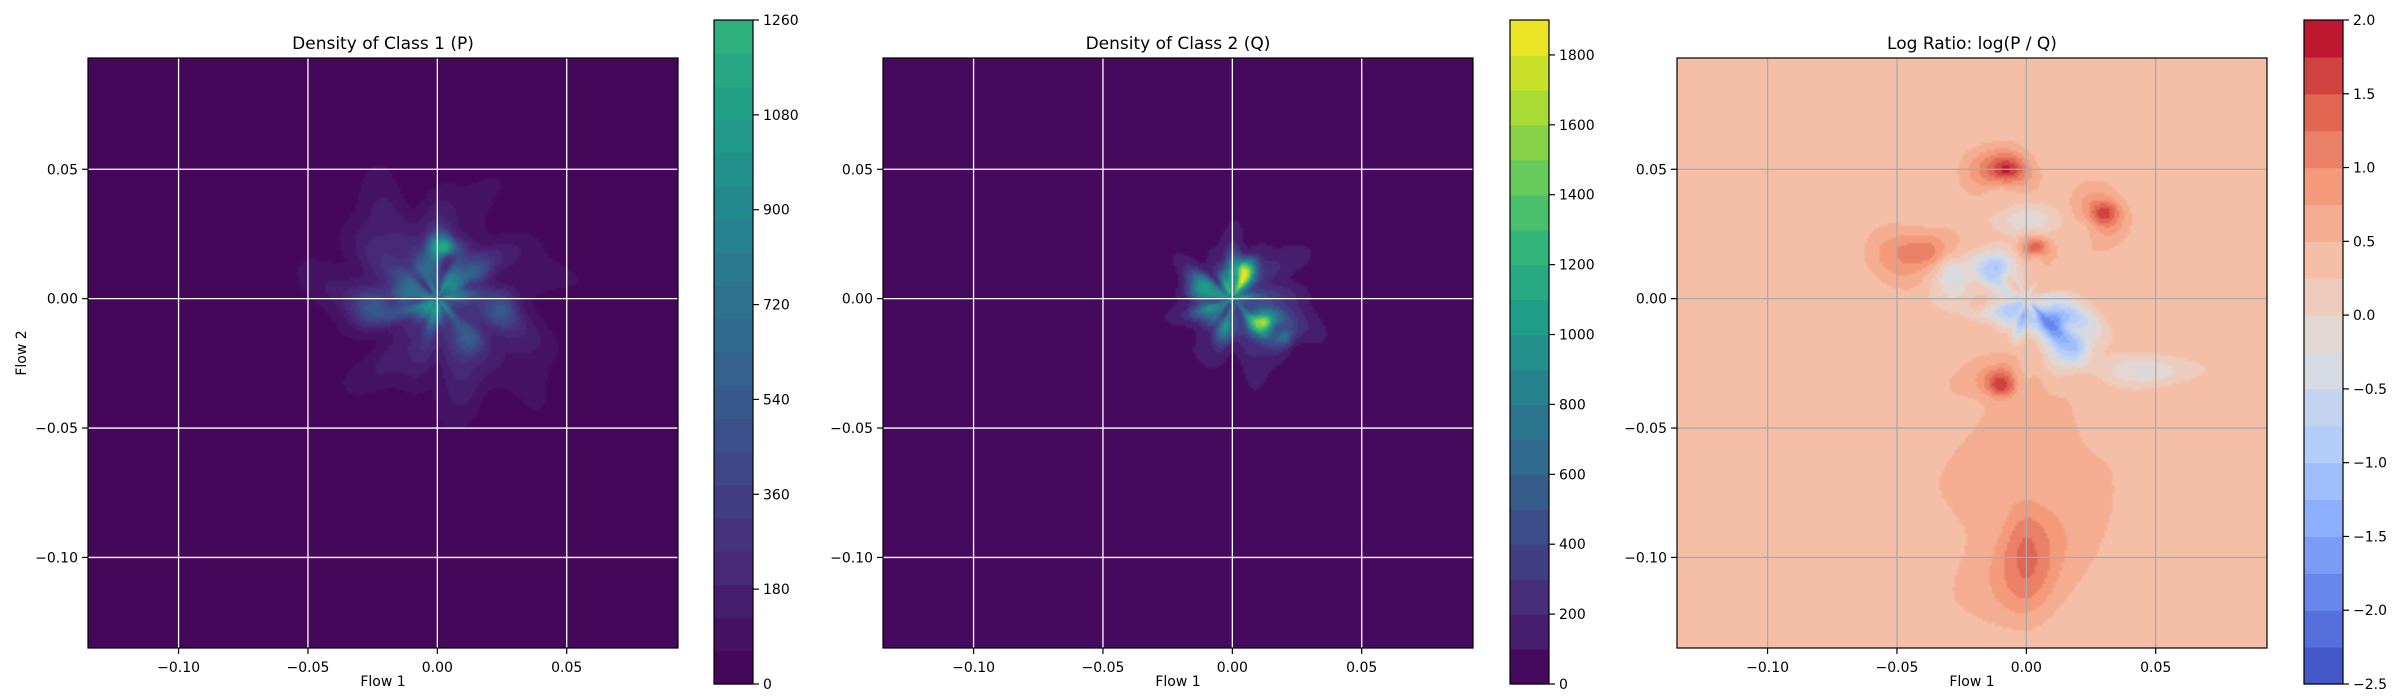  I want to click on colorbar-tick-label: 900, so click(776, 211).